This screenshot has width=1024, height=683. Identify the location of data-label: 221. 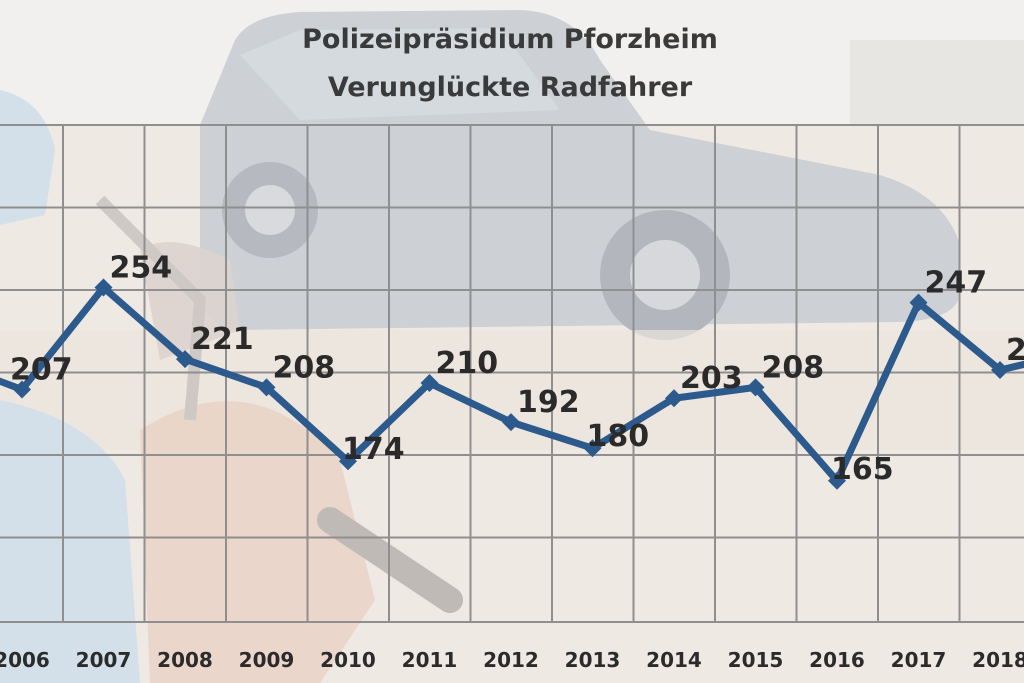
(222, 339).